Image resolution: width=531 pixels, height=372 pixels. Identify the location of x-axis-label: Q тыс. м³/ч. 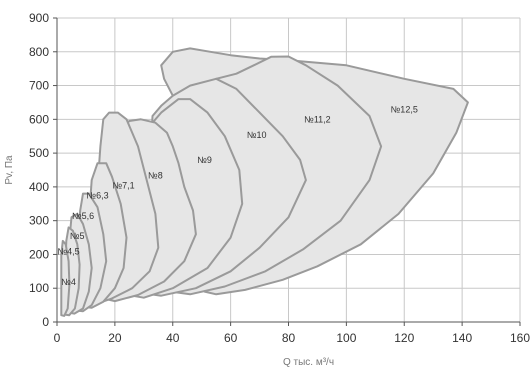
(308, 362).